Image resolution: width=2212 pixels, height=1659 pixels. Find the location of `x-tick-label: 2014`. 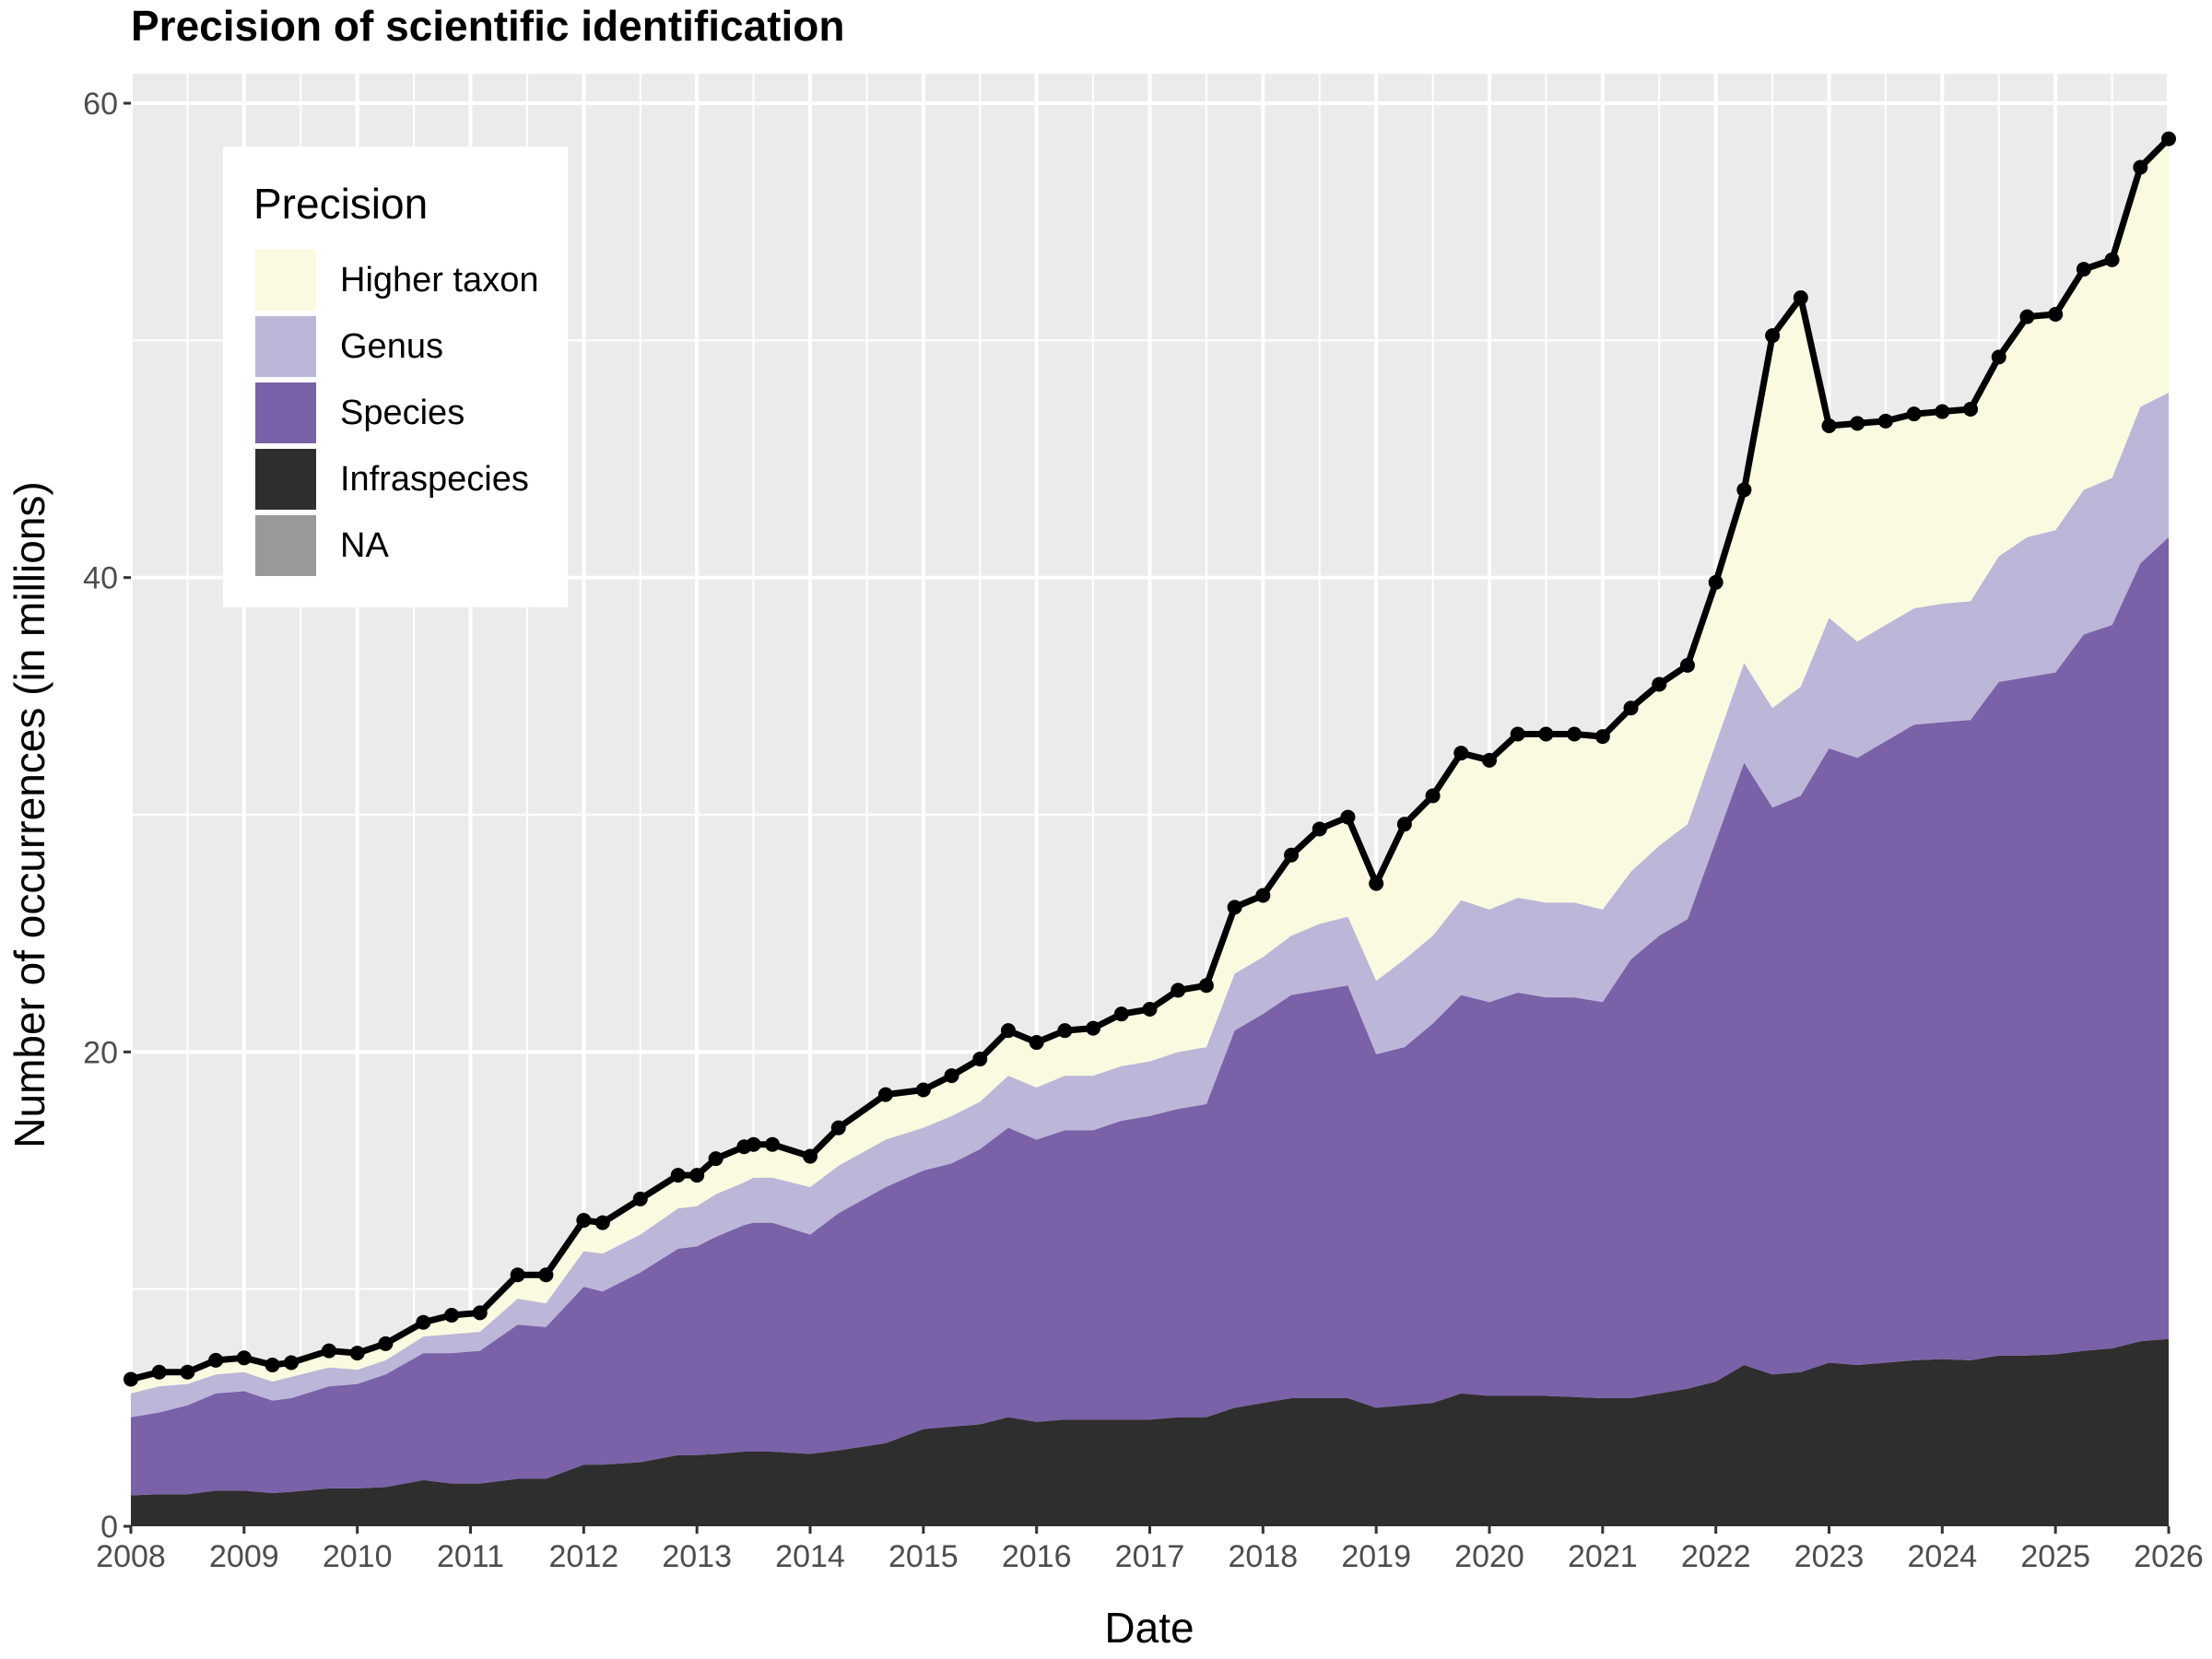

x-tick-label: 2014 is located at coordinates (810, 1556).